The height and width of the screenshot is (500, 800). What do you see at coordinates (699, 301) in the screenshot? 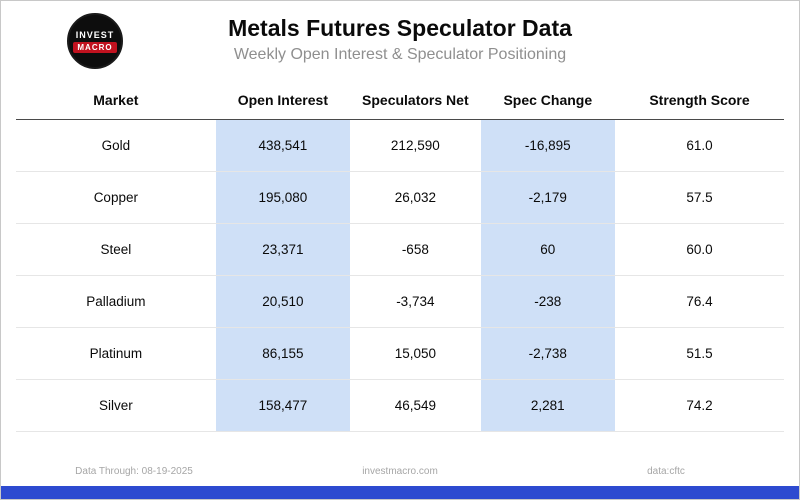
I see `strength-score-cell: 76.4` at bounding box center [699, 301].